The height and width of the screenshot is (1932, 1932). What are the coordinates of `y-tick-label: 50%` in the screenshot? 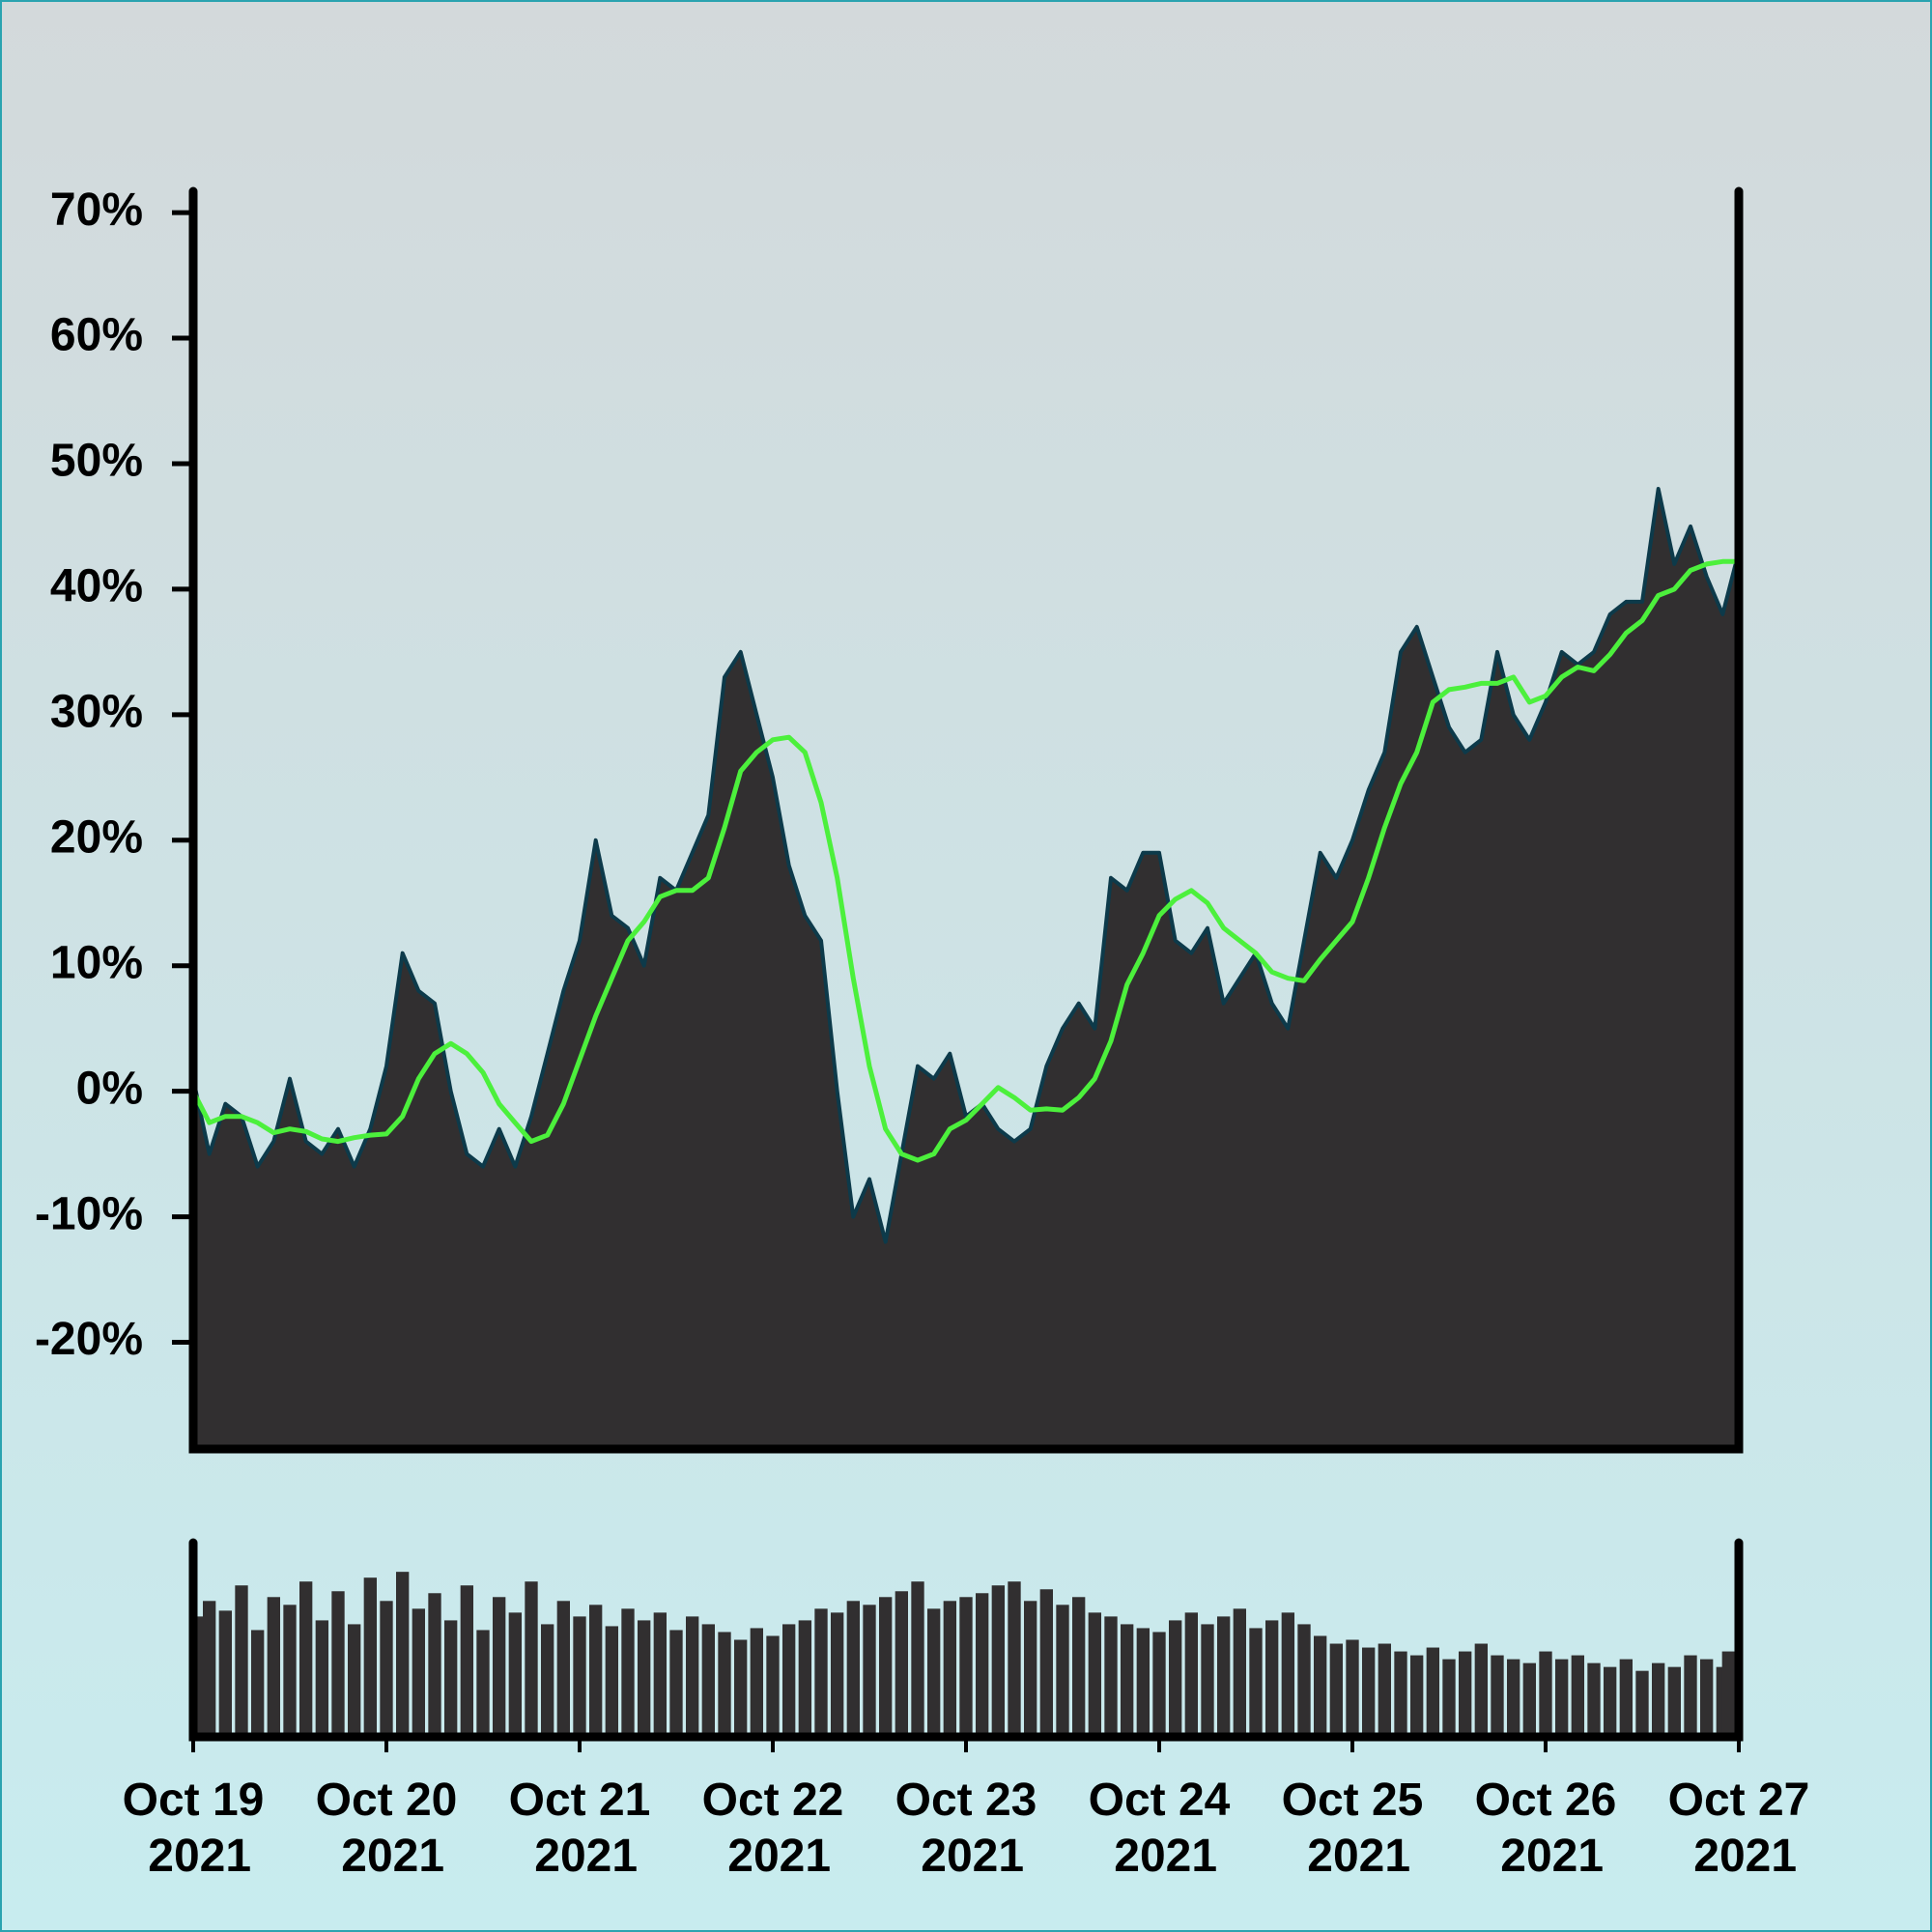 It's located at (96, 461).